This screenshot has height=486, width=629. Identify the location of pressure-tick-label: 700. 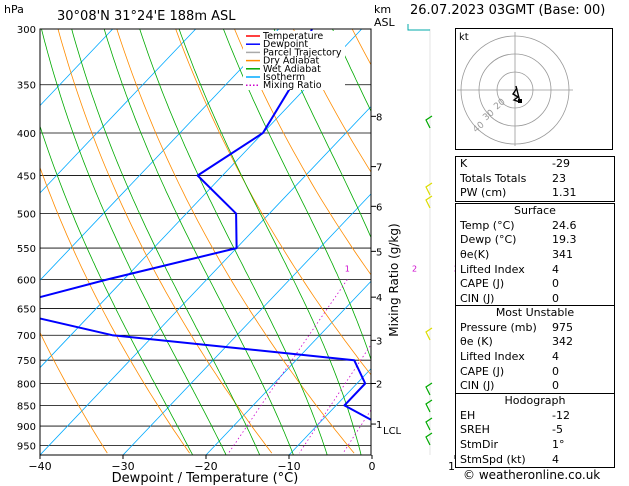
(26, 336).